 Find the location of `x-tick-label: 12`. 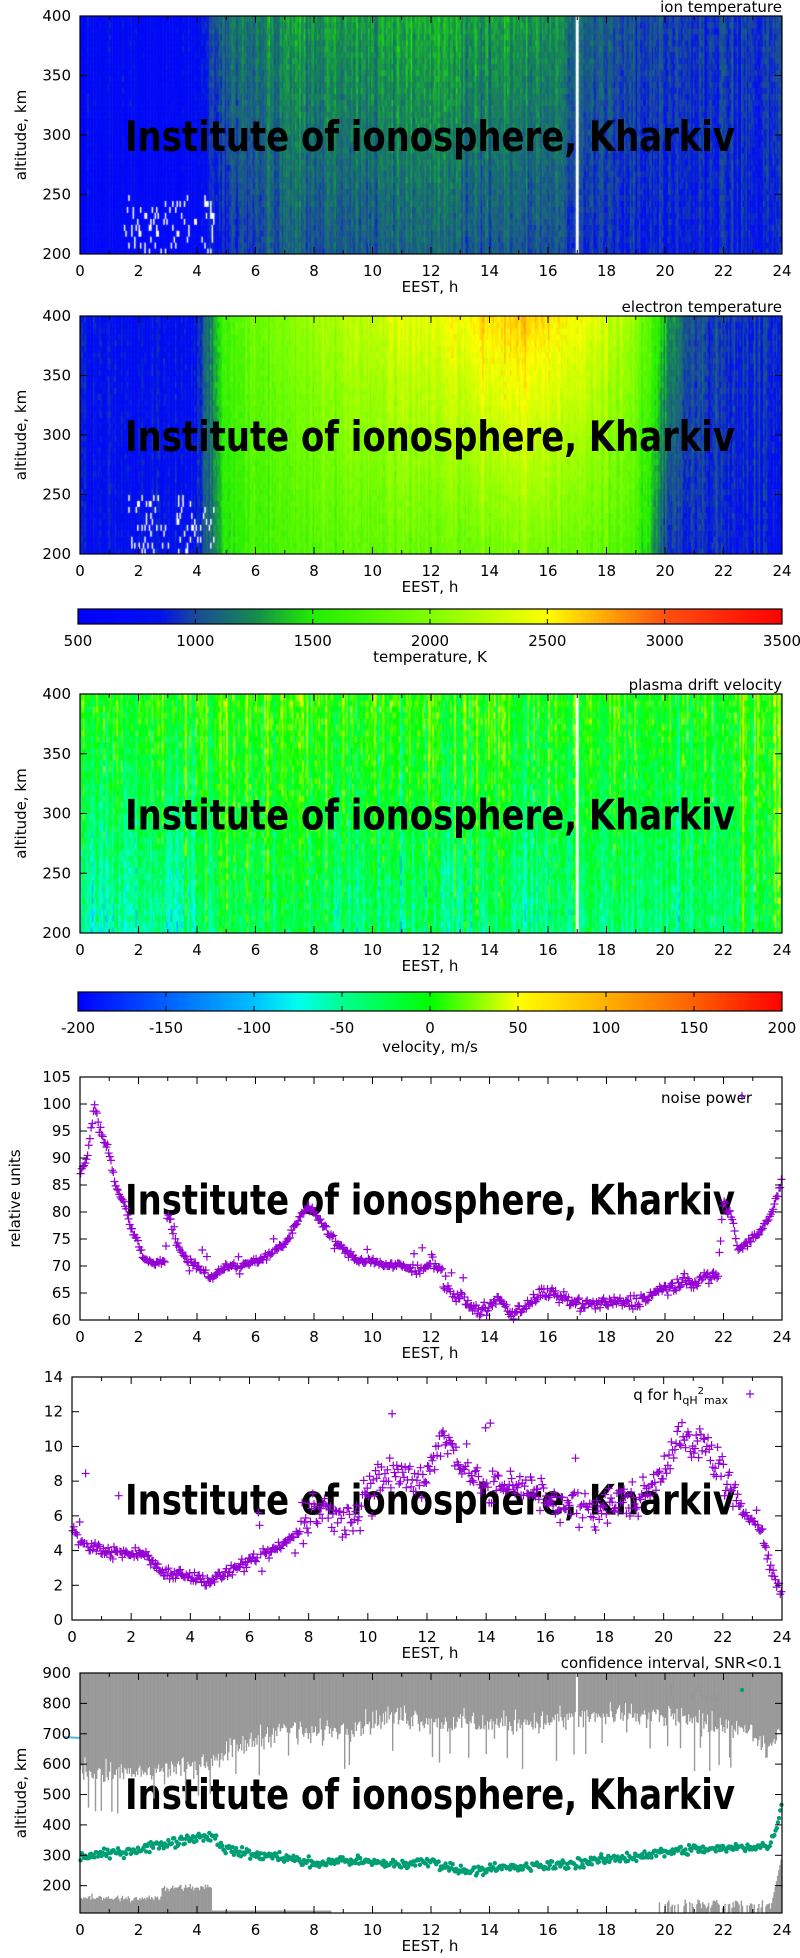

x-tick-label: 12 is located at coordinates (430, 271).